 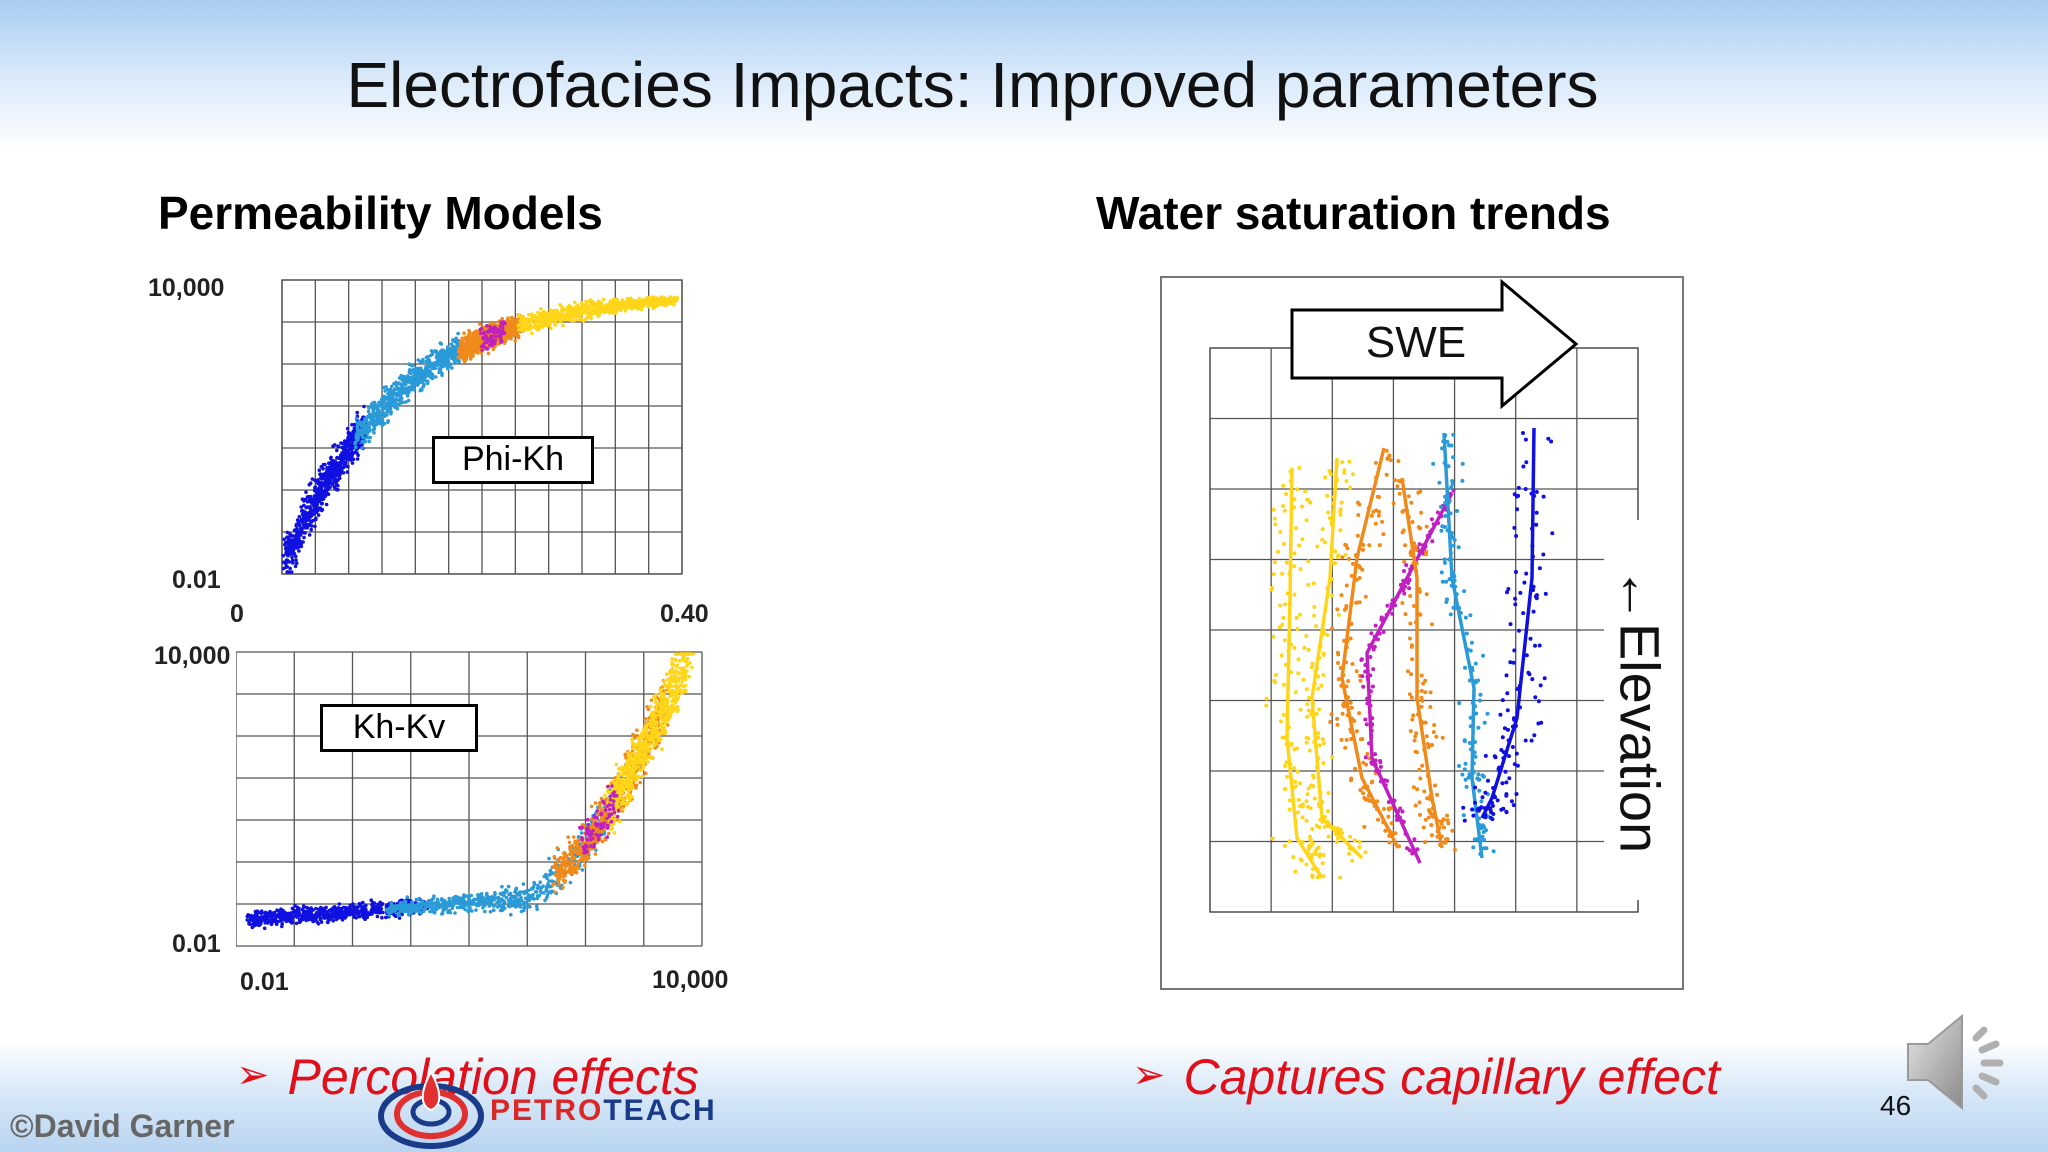 What do you see at coordinates (192, 656) in the screenshot?
I see `kh-kv-y-top-label: 10,000` at bounding box center [192, 656].